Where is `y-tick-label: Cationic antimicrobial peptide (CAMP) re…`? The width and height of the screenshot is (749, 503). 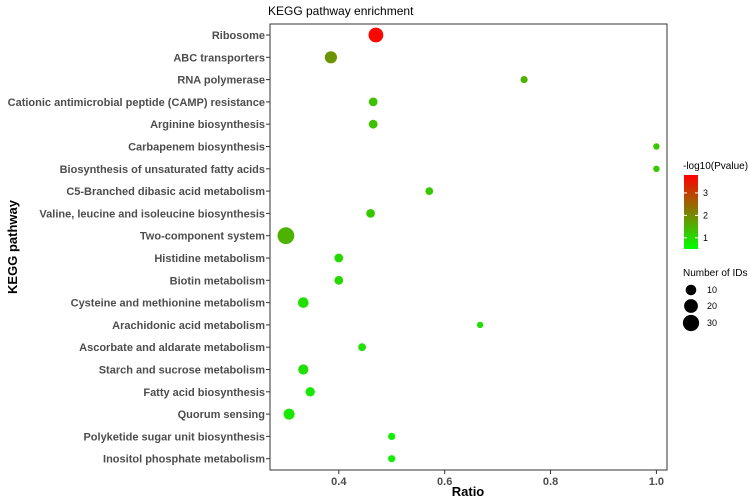
y-tick-label: Cationic antimicrobial peptide (CAMP) re… is located at coordinates (136, 103).